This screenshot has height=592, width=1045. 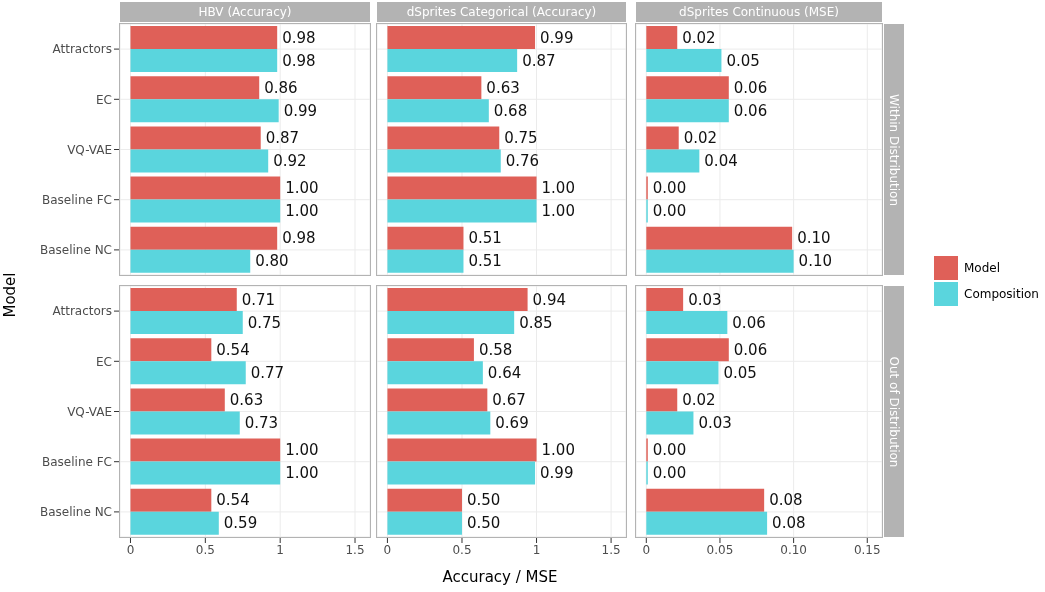 What do you see at coordinates (510, 110) in the screenshot?
I see `data-label: 0.68` at bounding box center [510, 110].